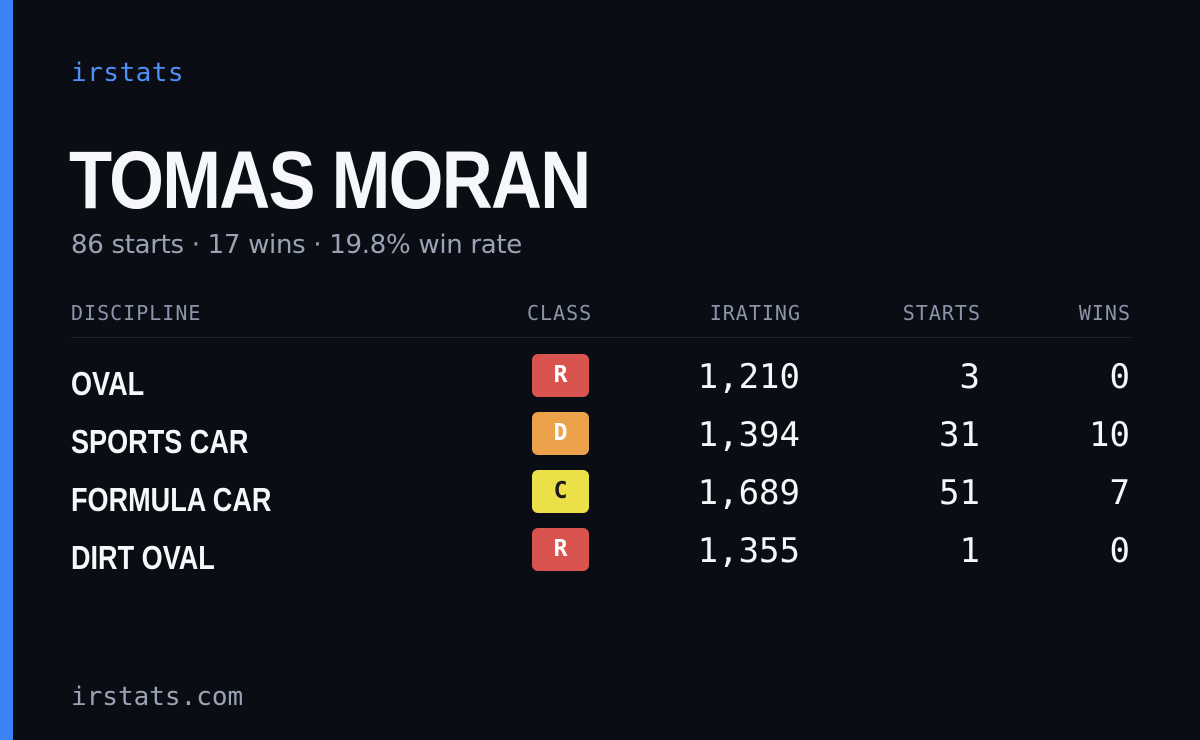 This screenshot has height=740, width=1200. What do you see at coordinates (748, 551) in the screenshot?
I see `irating-value: 1,355` at bounding box center [748, 551].